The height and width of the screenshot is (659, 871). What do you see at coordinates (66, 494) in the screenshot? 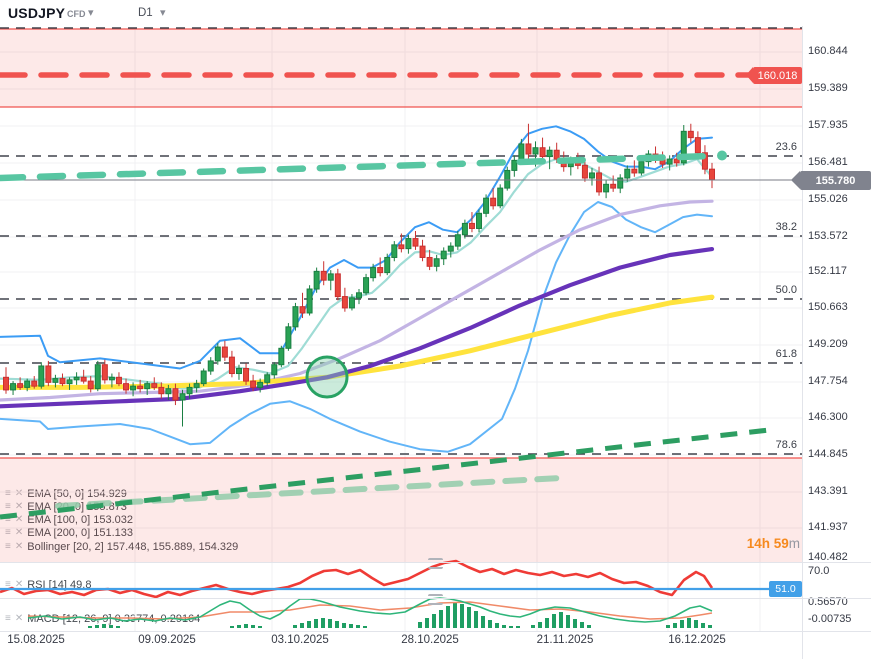
I see `indicator-row: ≡ ✕ EMA [50, 0] 154.929` at bounding box center [66, 494].